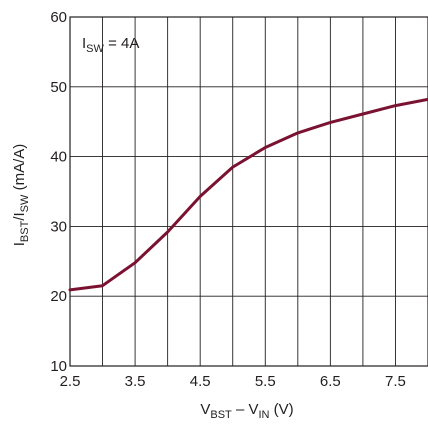 The width and height of the screenshot is (428, 425). I want to click on x-axis-label-p1: V, so click(205, 409).